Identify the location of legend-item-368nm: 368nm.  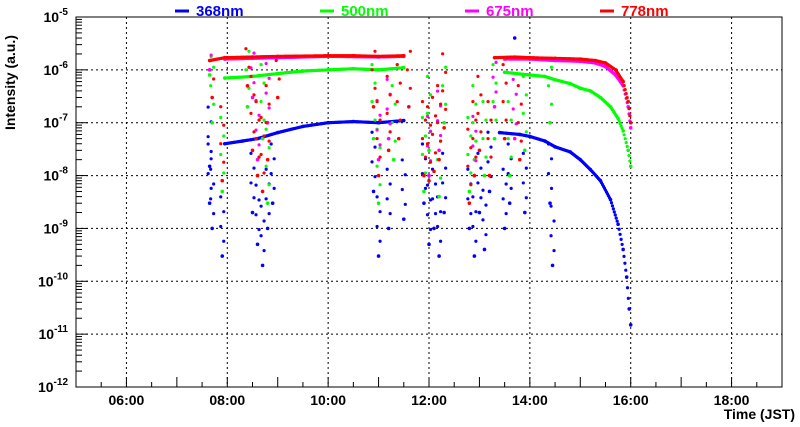
(209, 11).